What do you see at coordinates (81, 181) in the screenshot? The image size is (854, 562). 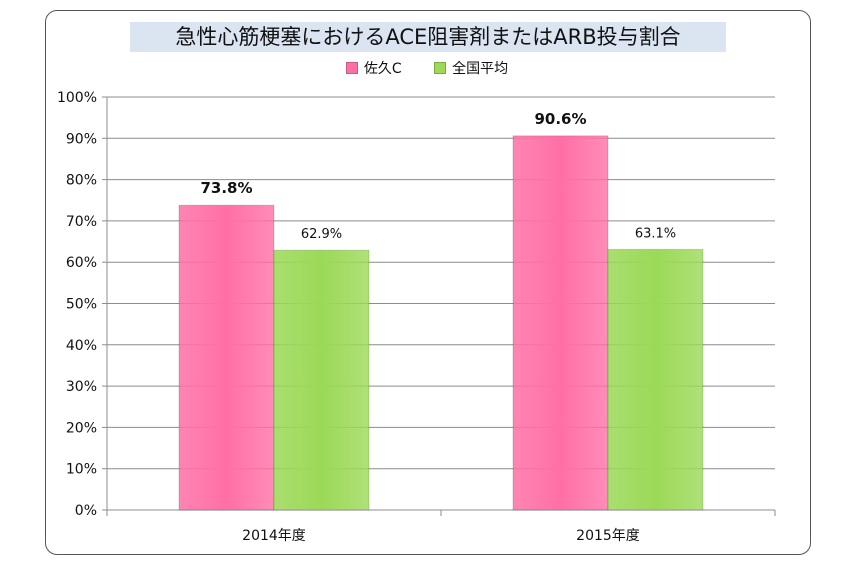 I see `y-tick-label: 80%` at bounding box center [81, 181].